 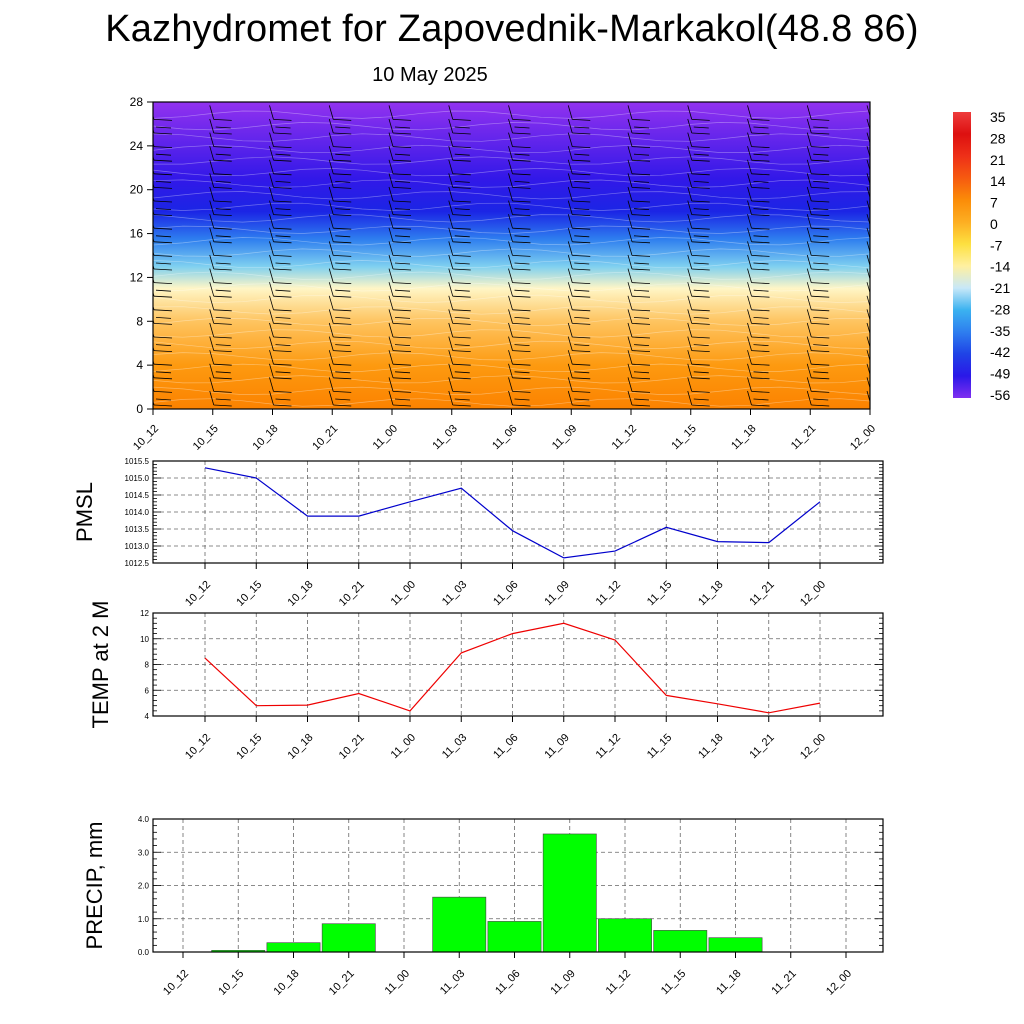 What do you see at coordinates (137, 495) in the screenshot?
I see `y-tick-label: 1014.5` at bounding box center [137, 495].